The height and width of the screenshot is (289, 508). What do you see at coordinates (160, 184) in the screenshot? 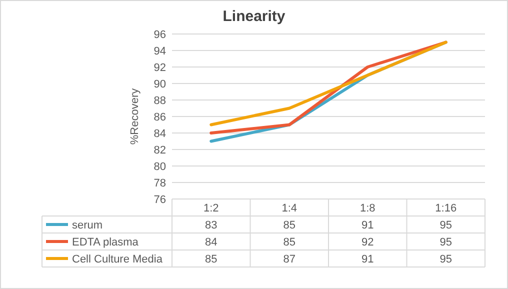
I see `y-tick-label: 78` at bounding box center [160, 184].